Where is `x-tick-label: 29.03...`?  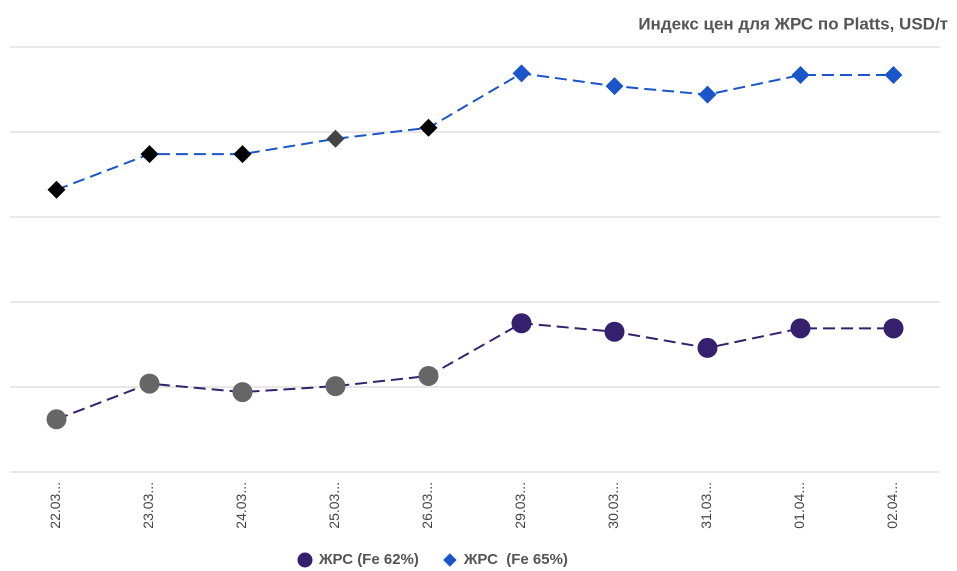 x-tick-label: 29.03... is located at coordinates (520, 505).